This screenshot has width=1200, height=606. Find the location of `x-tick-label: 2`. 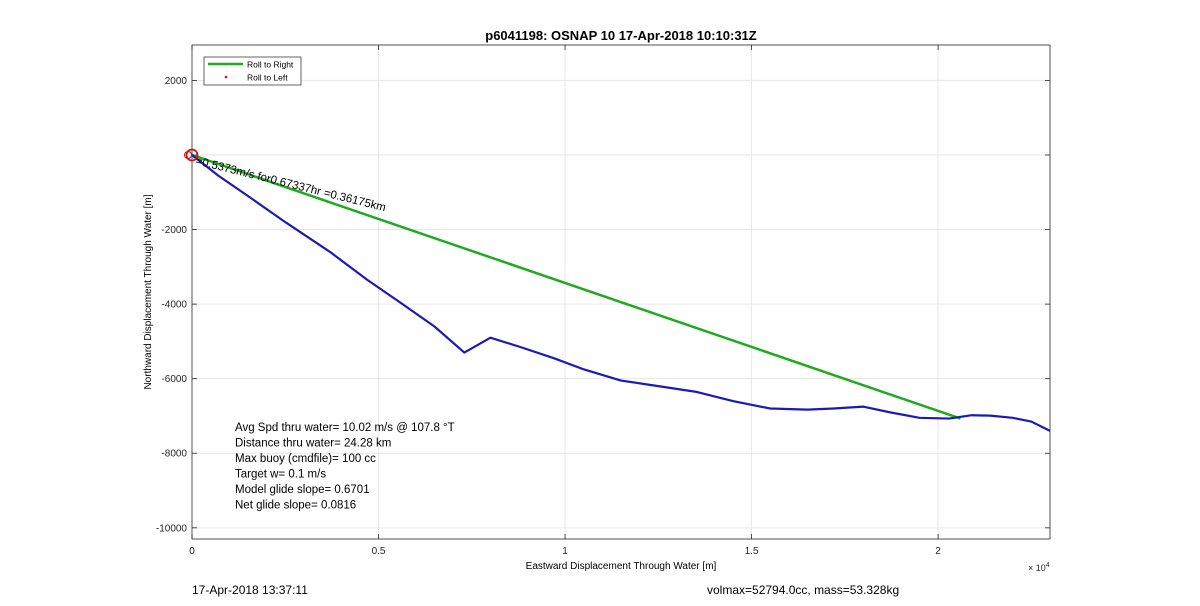

x-tick-label: 2 is located at coordinates (938, 551).